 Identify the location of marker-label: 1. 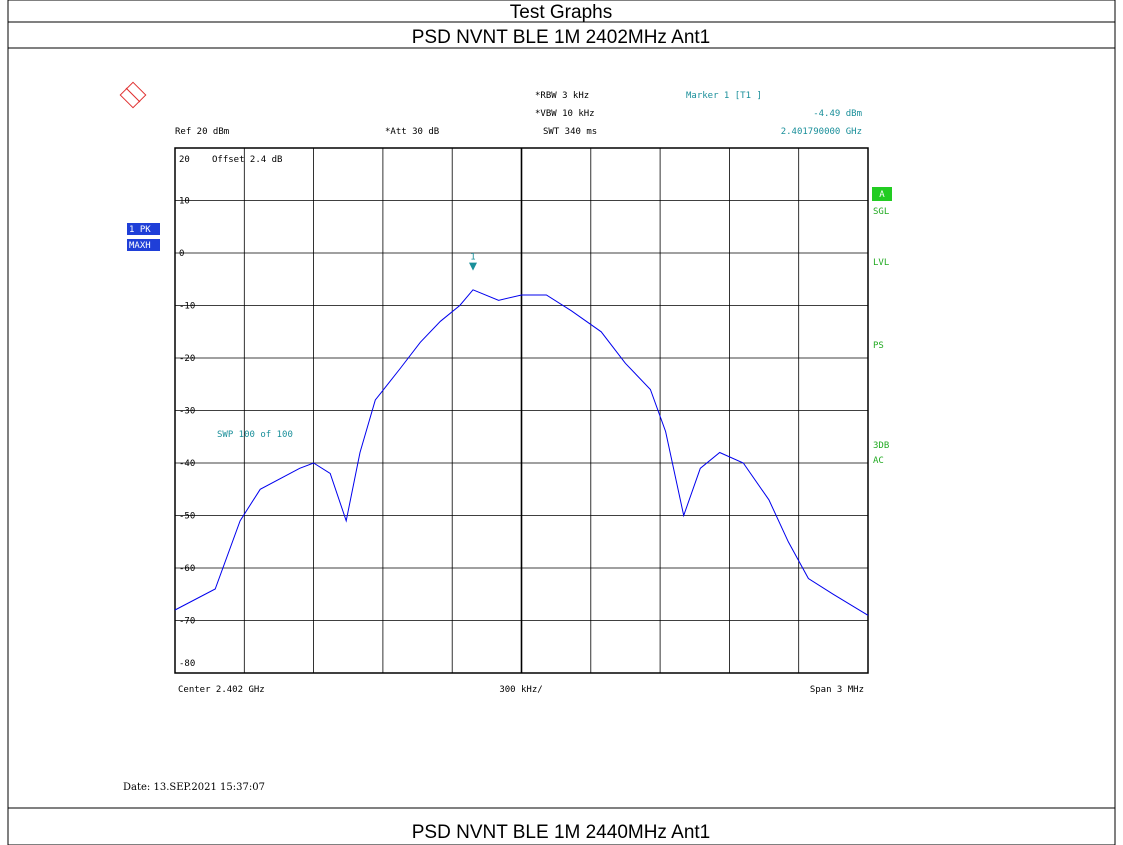
(472, 258).